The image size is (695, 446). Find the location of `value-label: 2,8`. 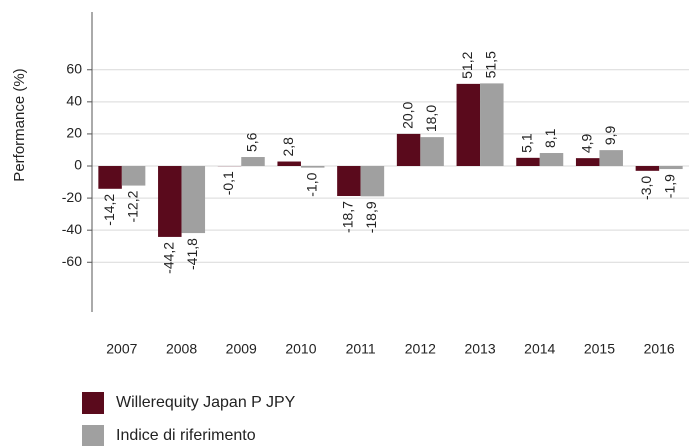

value-label: 2,8 is located at coordinates (288, 147).